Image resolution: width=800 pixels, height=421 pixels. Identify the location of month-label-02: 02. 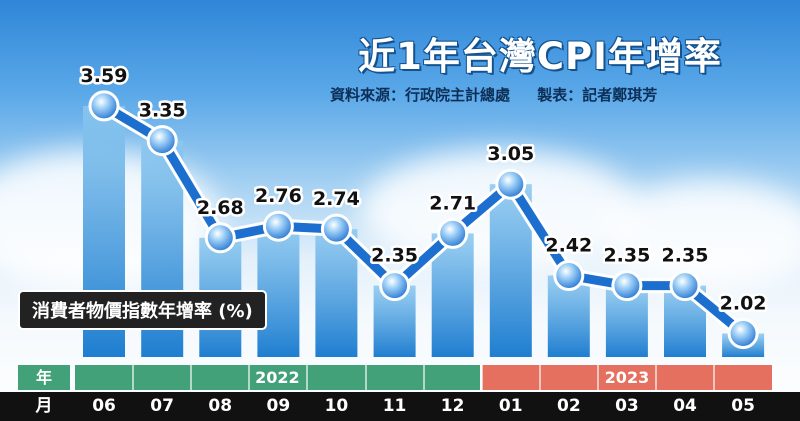
(569, 406).